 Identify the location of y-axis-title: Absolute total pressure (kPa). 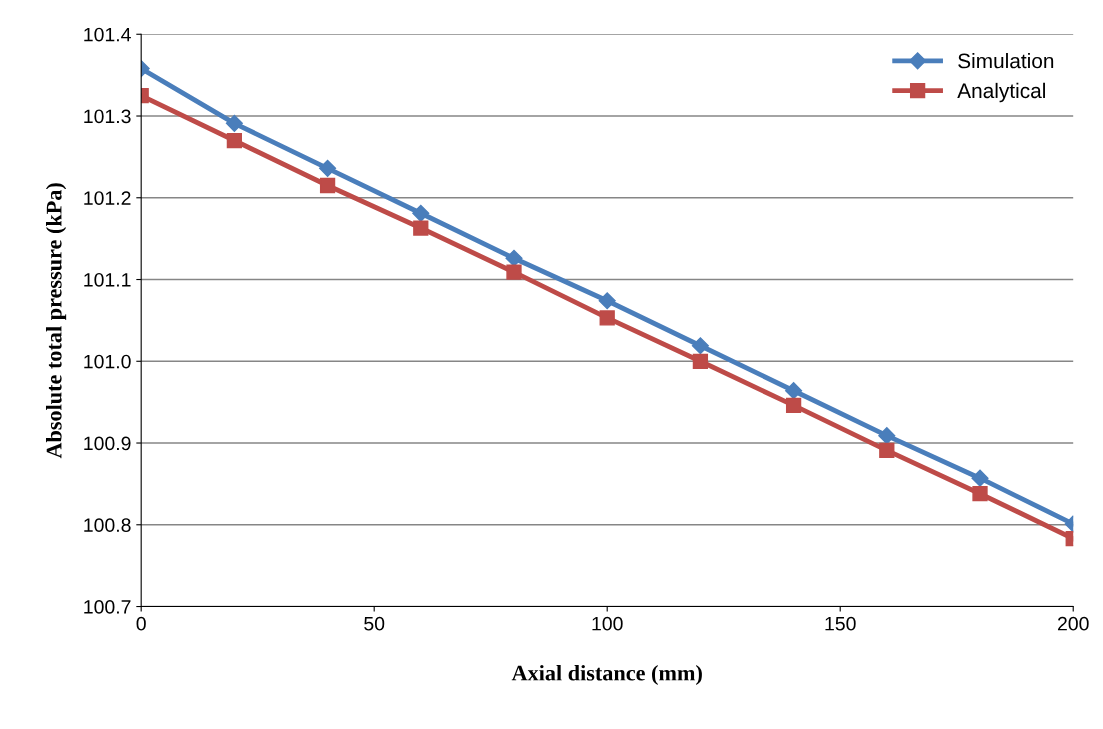
(56, 321).